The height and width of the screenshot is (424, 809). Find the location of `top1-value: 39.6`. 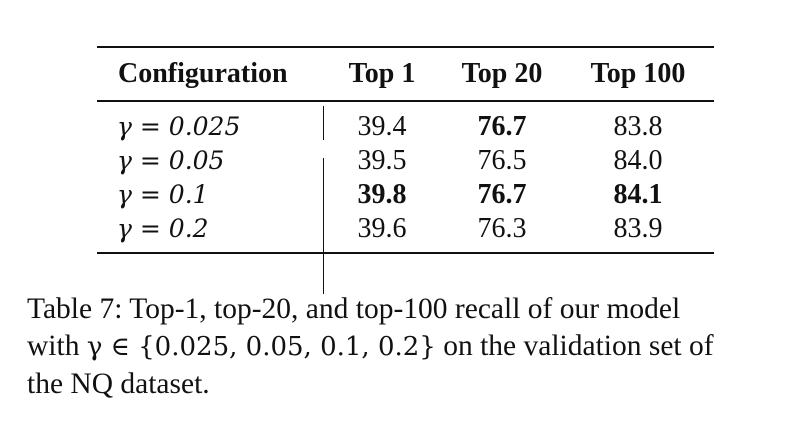

top1-value: 39.6 is located at coordinates (382, 228).